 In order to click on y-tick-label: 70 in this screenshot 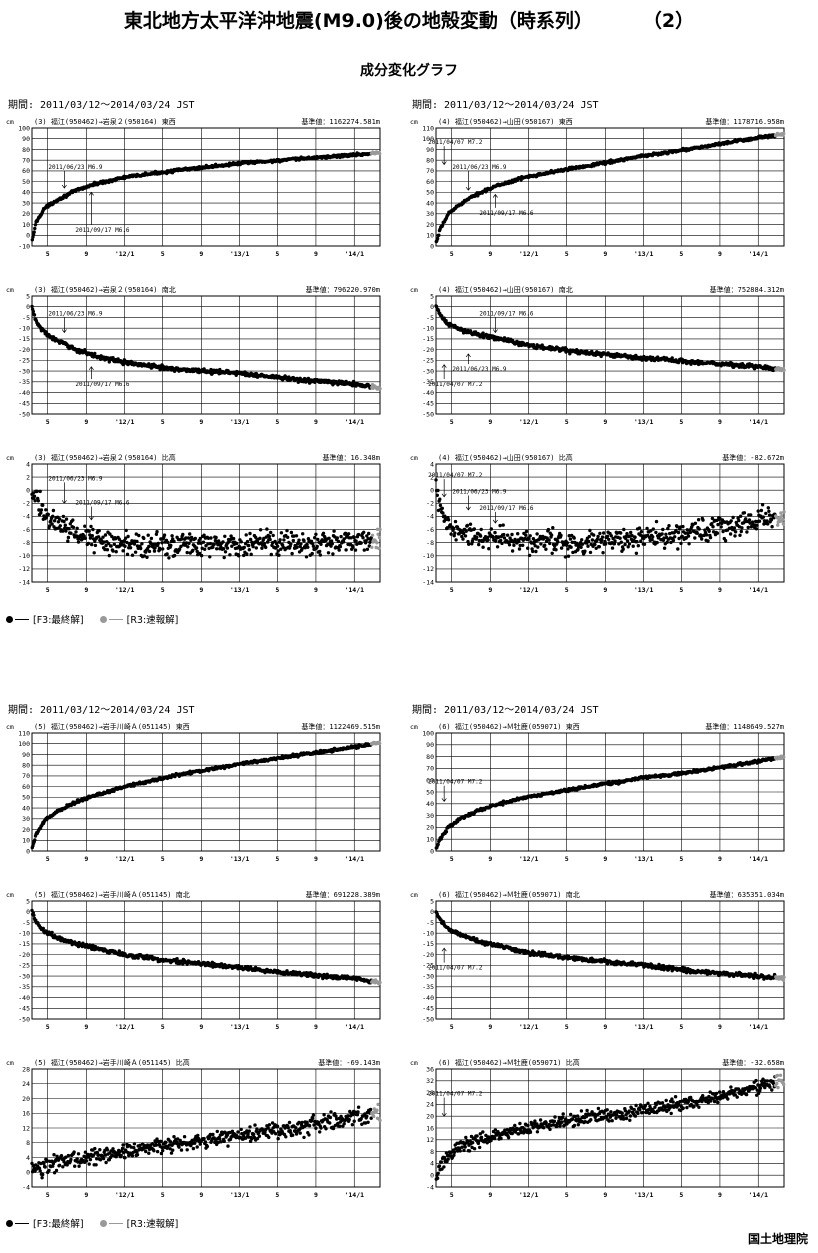, I will do `click(430, 769)`.